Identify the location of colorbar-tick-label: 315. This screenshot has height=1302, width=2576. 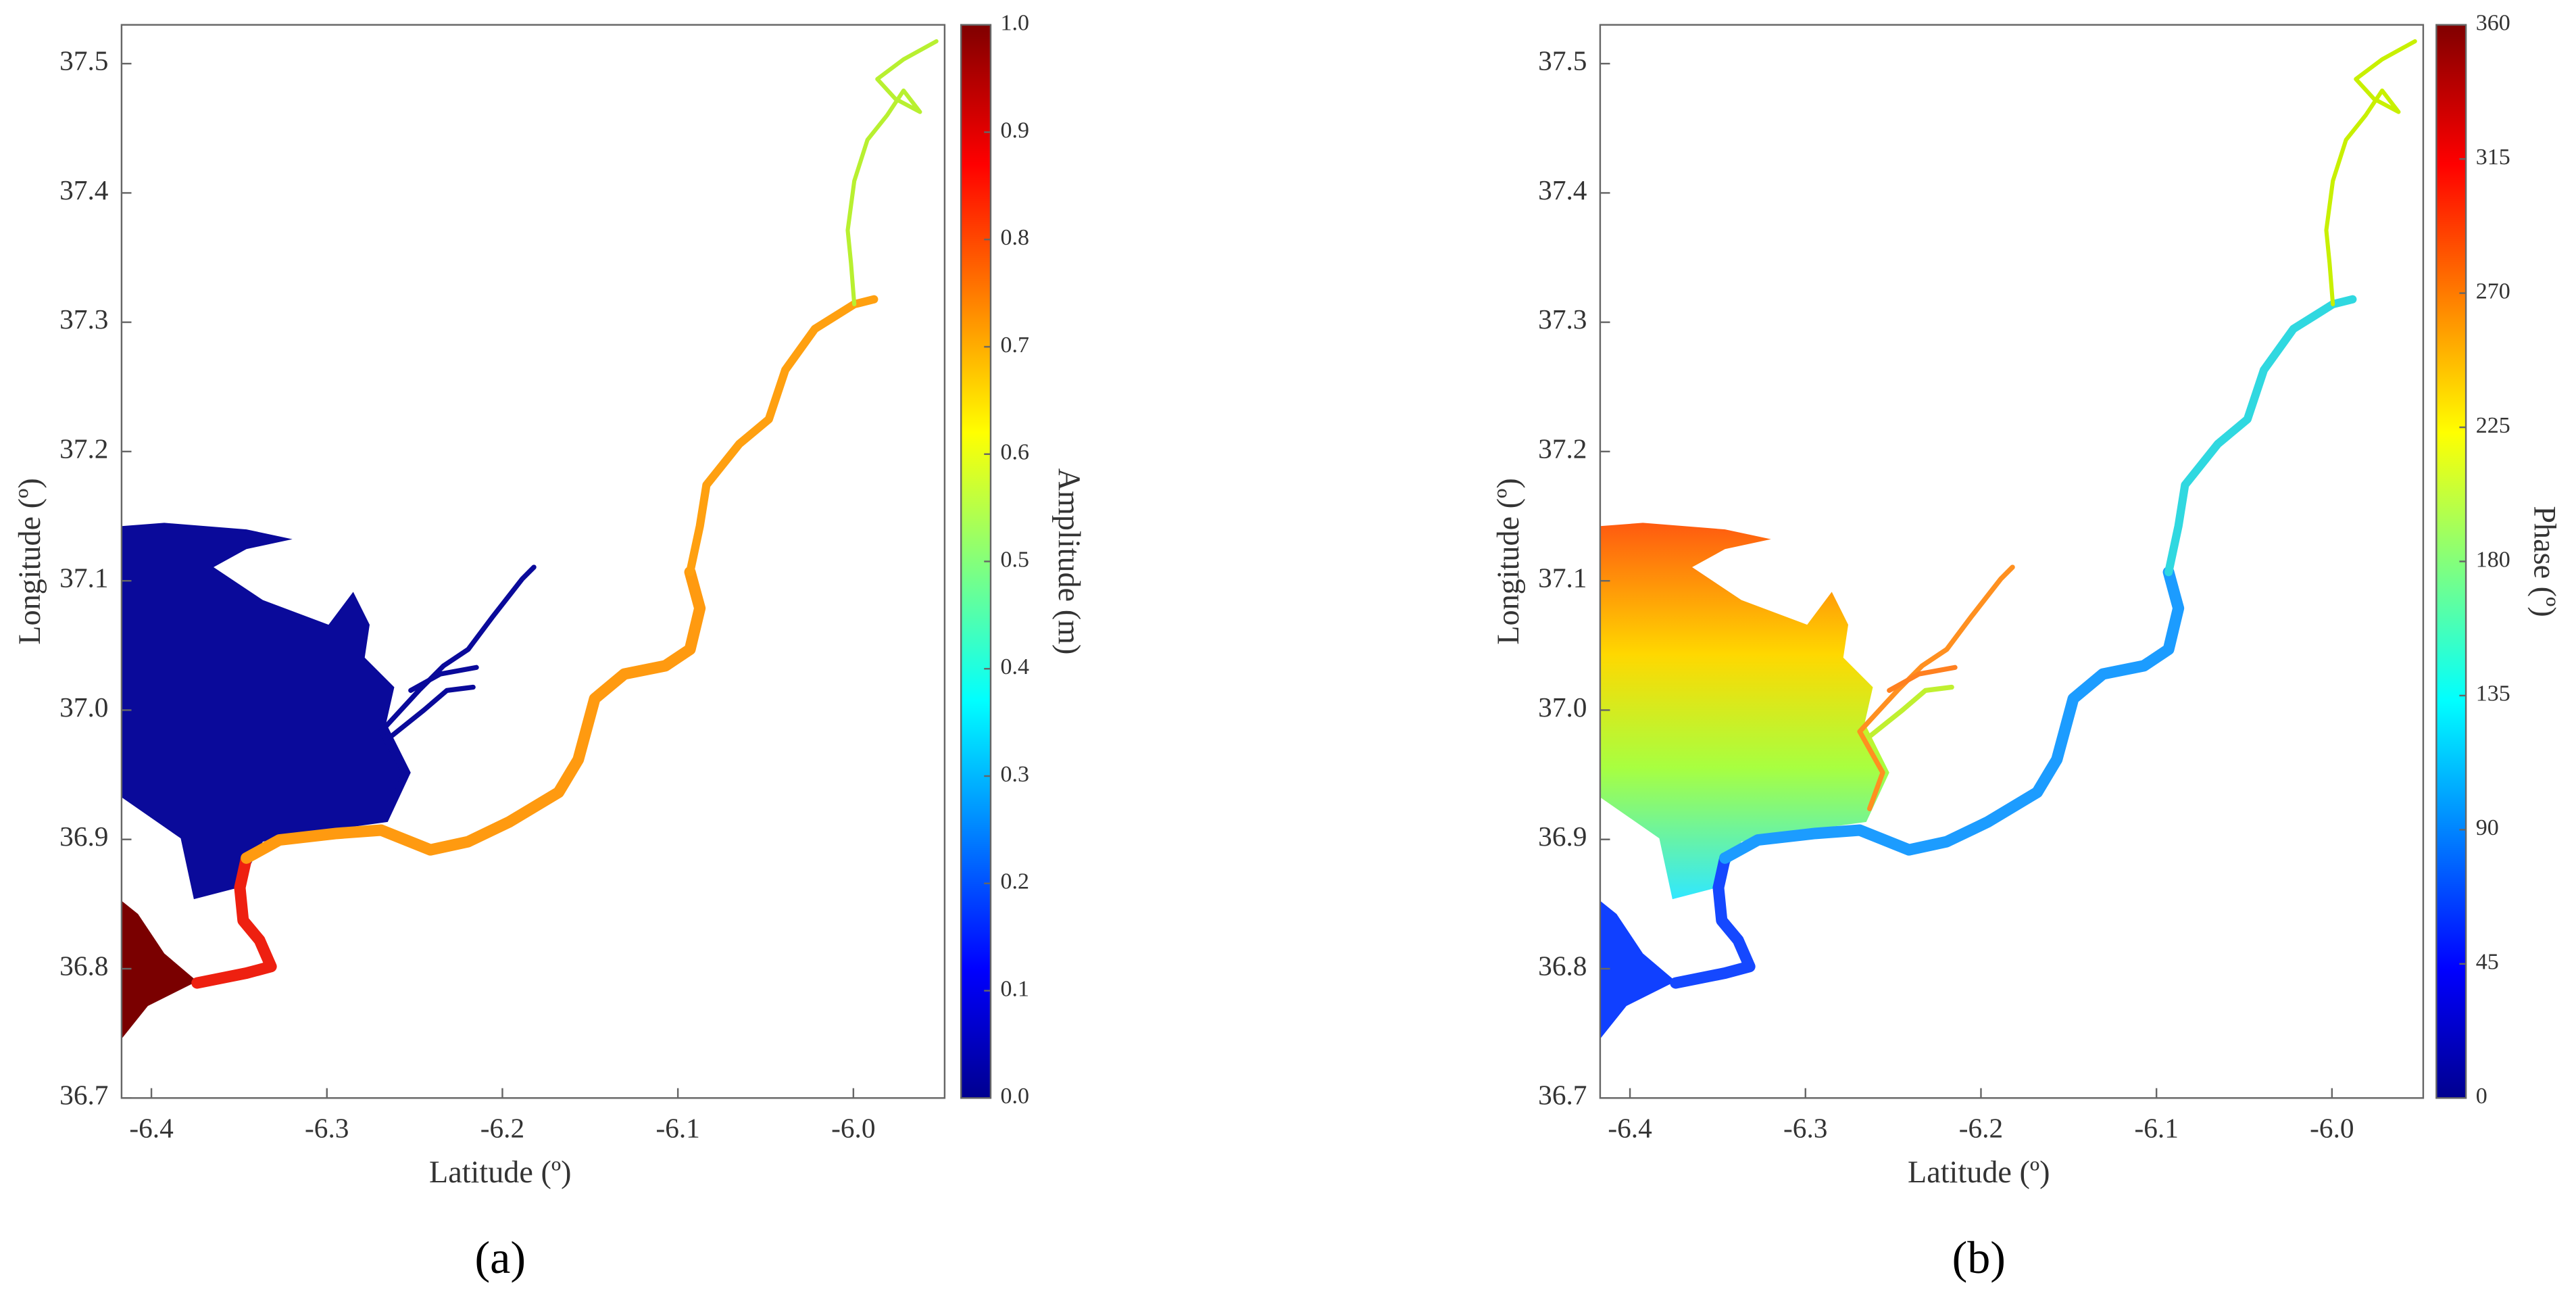
(2493, 157).